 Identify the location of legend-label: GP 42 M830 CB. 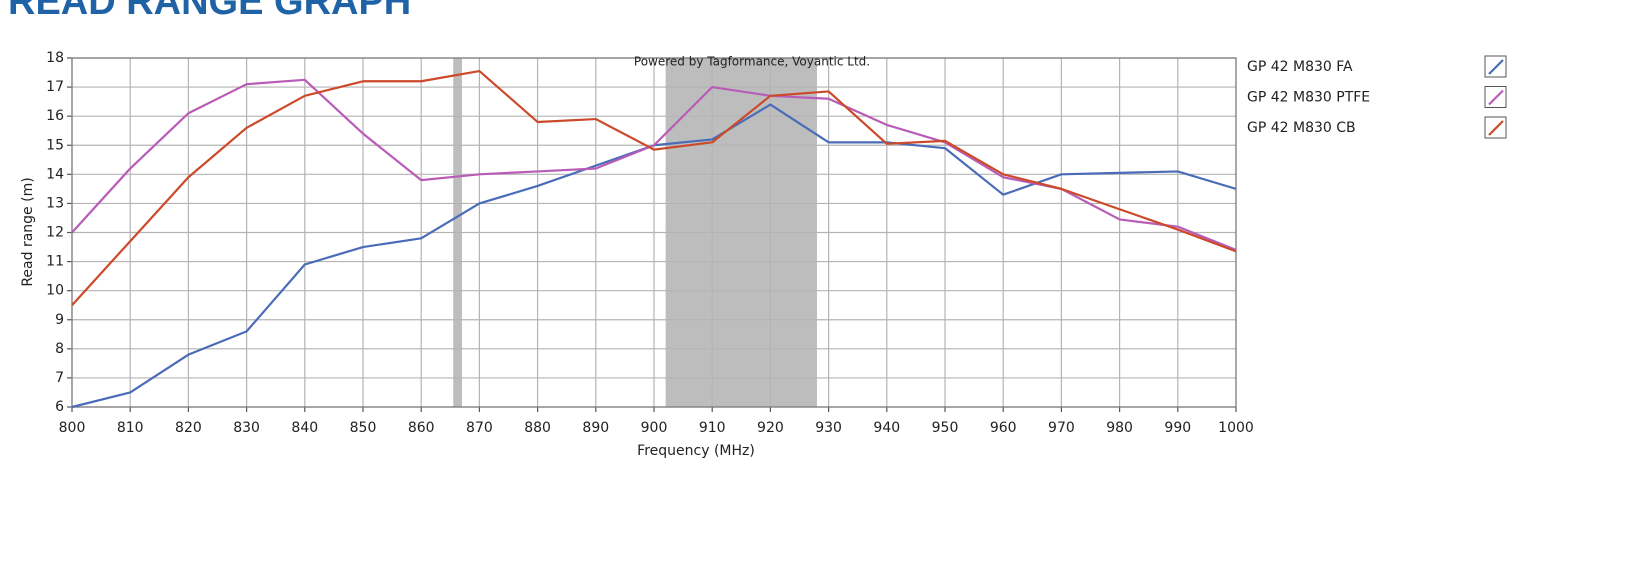
(1301, 128).